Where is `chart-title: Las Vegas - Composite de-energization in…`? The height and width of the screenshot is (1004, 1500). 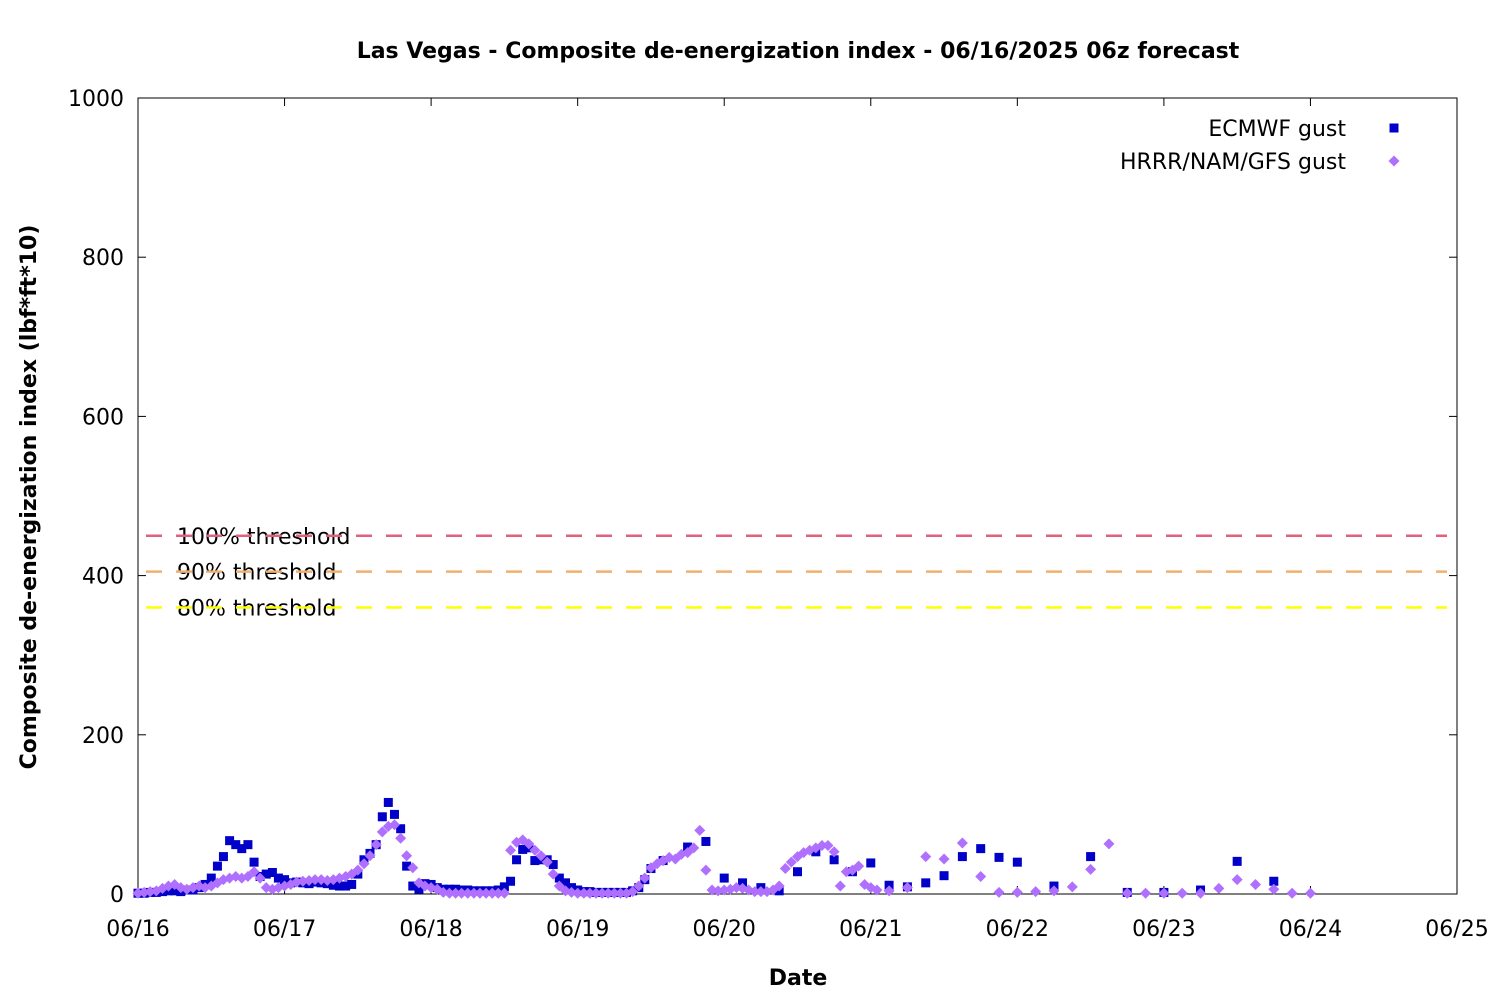 chart-title: Las Vegas - Composite de-energization in… is located at coordinates (798, 51).